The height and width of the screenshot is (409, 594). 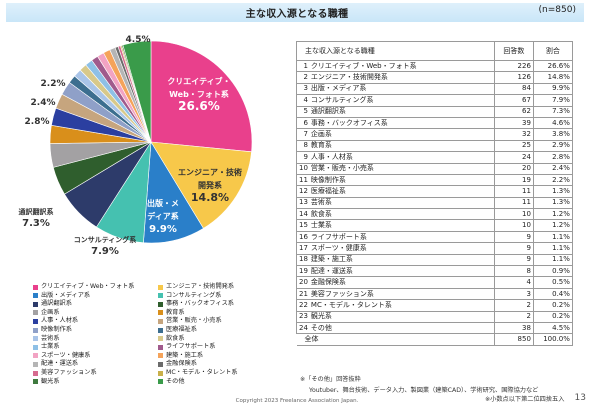 What do you see at coordinates (401, 66) in the screenshot?
I see `category-cell: クリエイティブ・Web・フォト系` at bounding box center [401, 66].